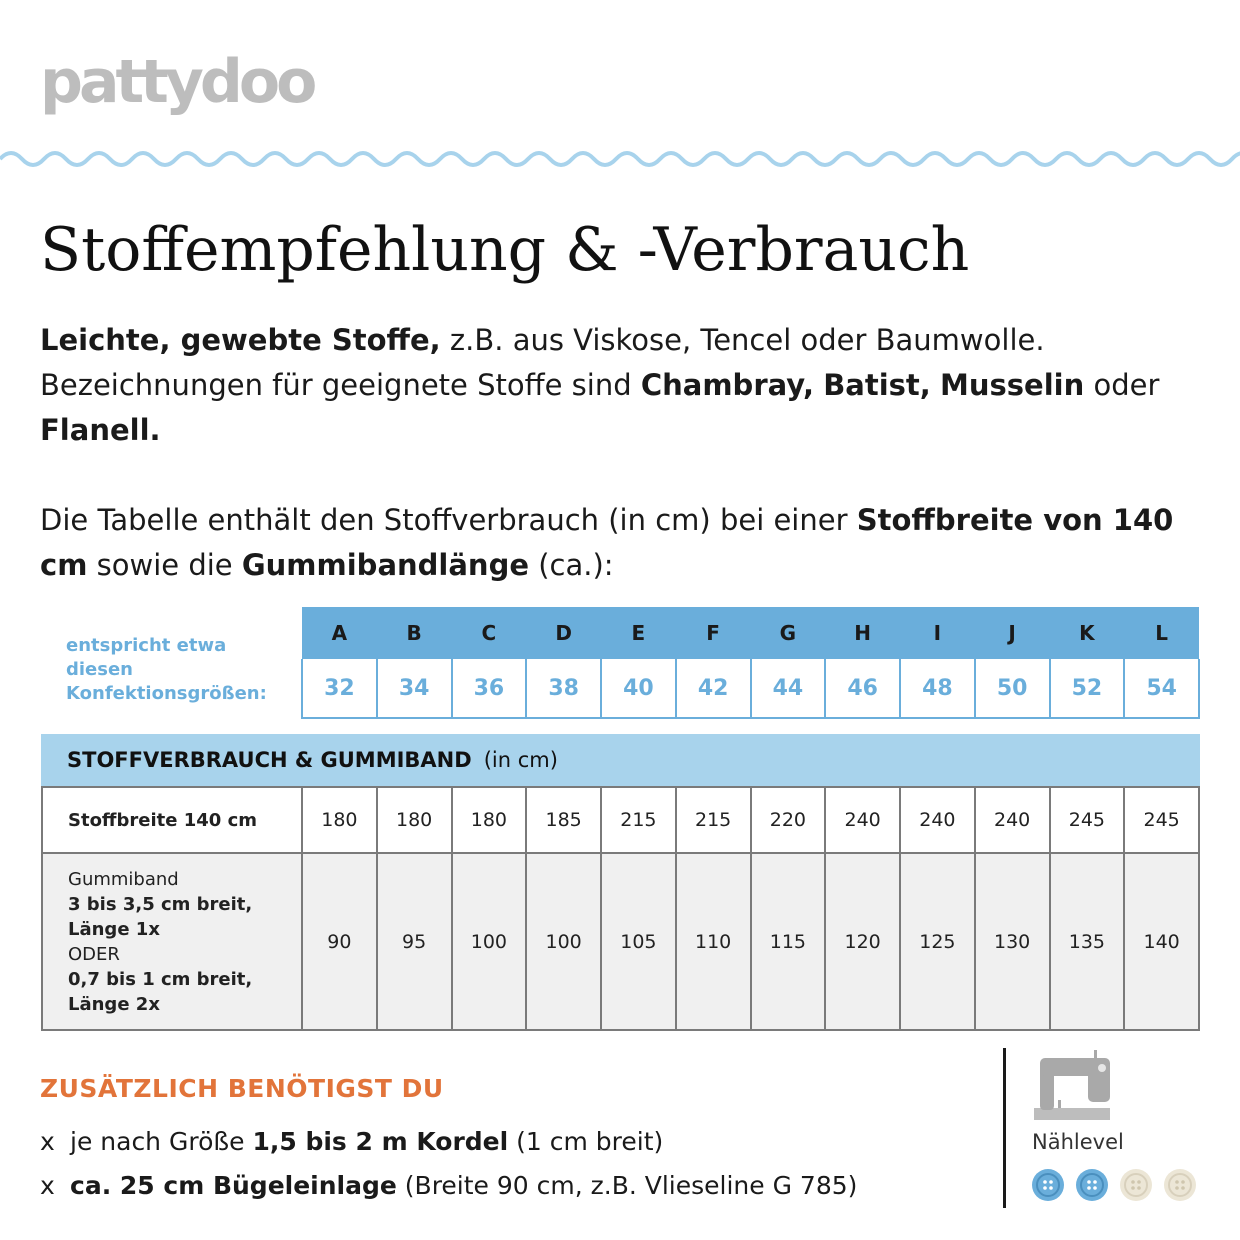 The height and width of the screenshot is (1240, 1240). What do you see at coordinates (414, 941) in the screenshot?
I see `table-cell: 95` at bounding box center [414, 941].